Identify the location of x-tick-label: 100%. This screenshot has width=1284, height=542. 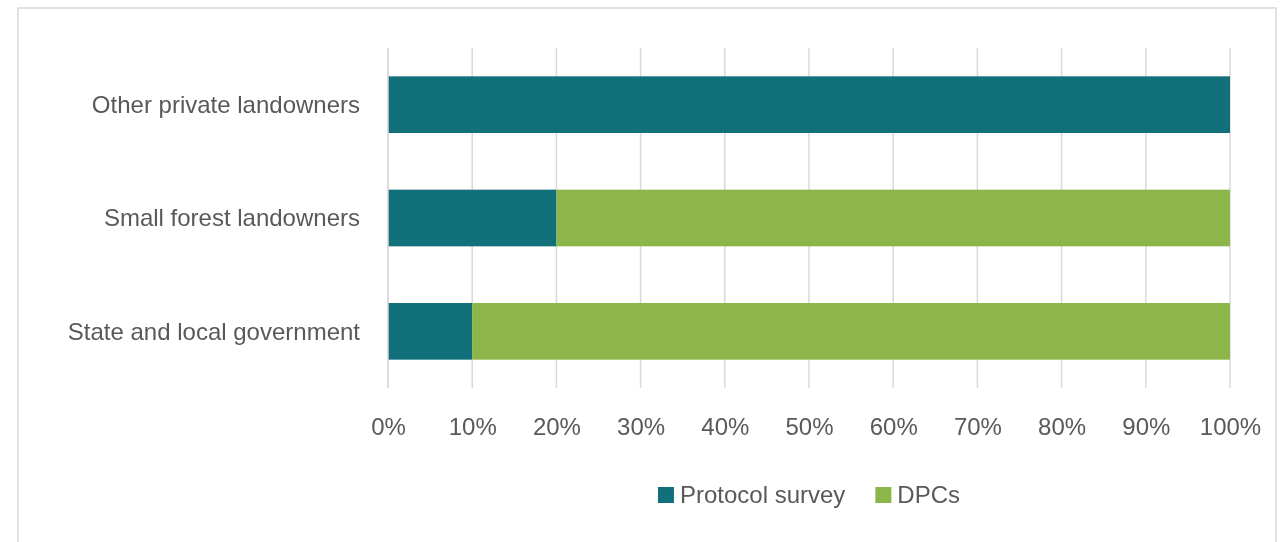
(1230, 427).